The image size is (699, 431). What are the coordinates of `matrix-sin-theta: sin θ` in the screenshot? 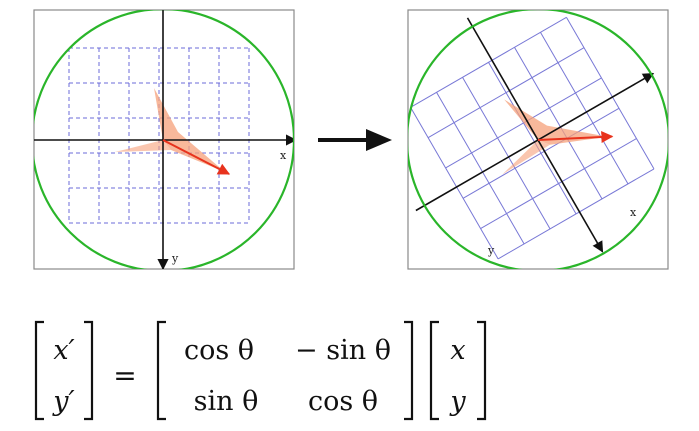 It's located at (226, 401).